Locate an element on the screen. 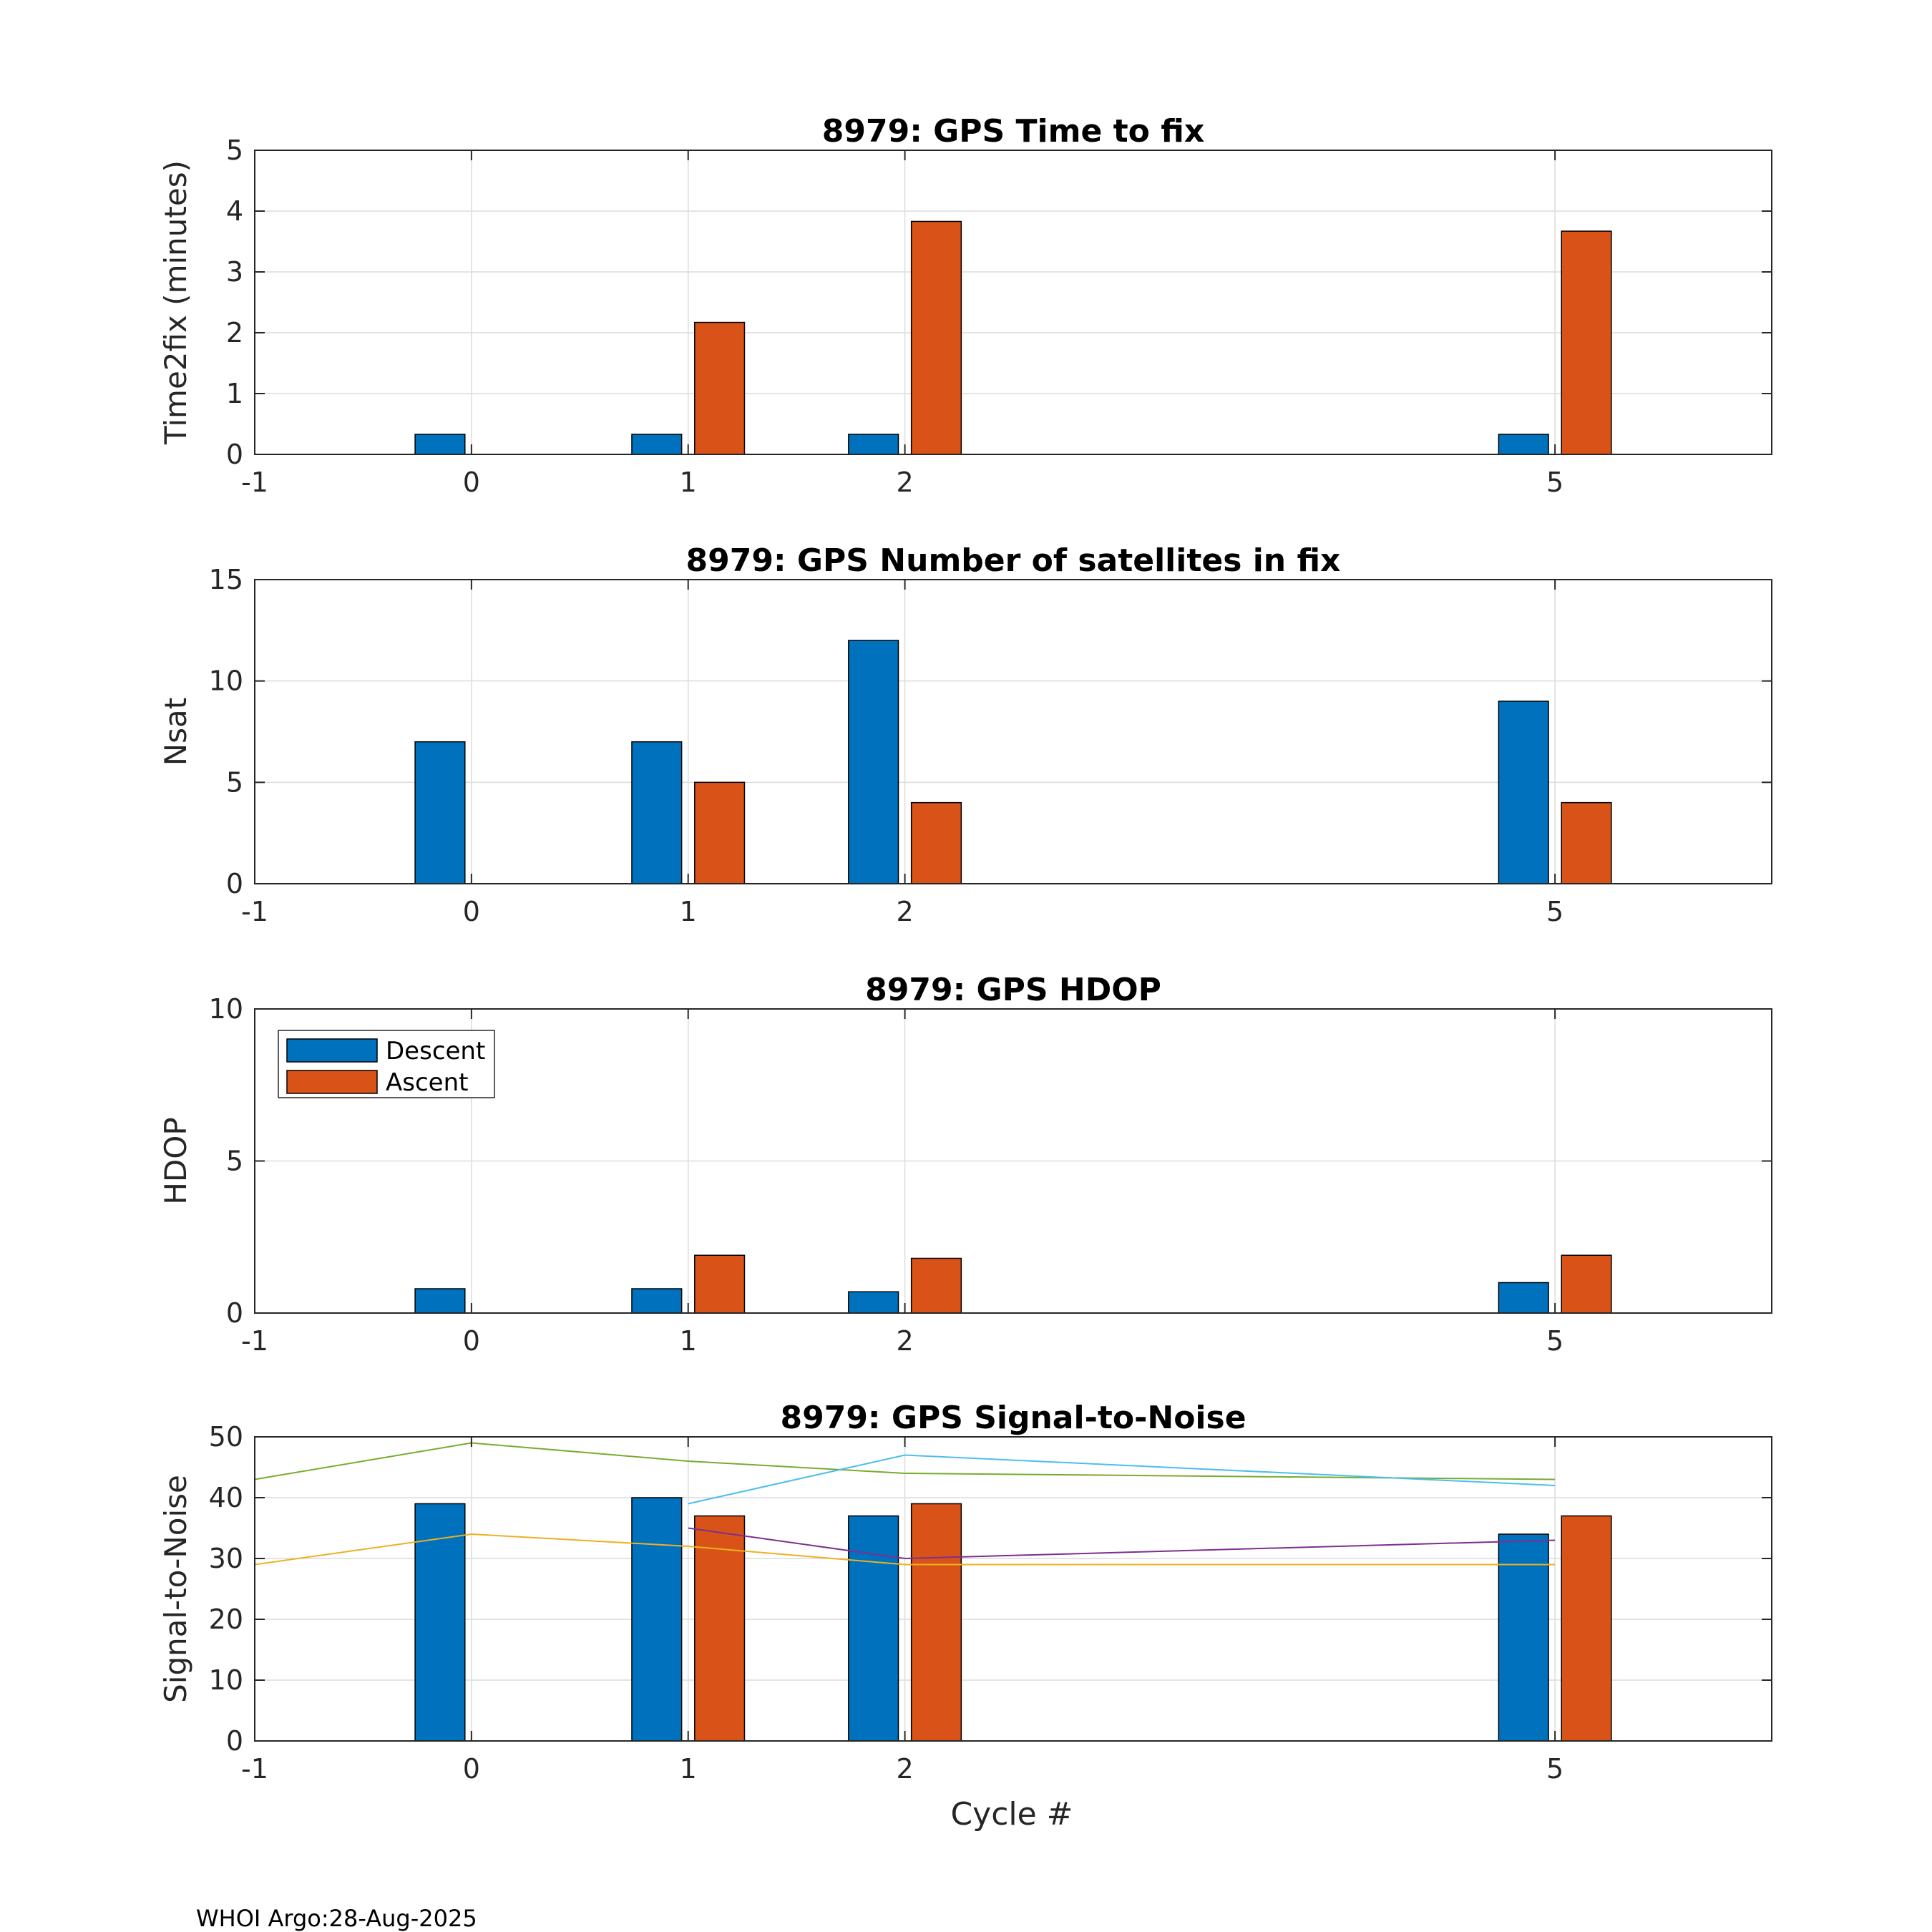 The width and height of the screenshot is (1932, 1932). y-axis-label: Signal-to-Noise is located at coordinates (175, 1589).